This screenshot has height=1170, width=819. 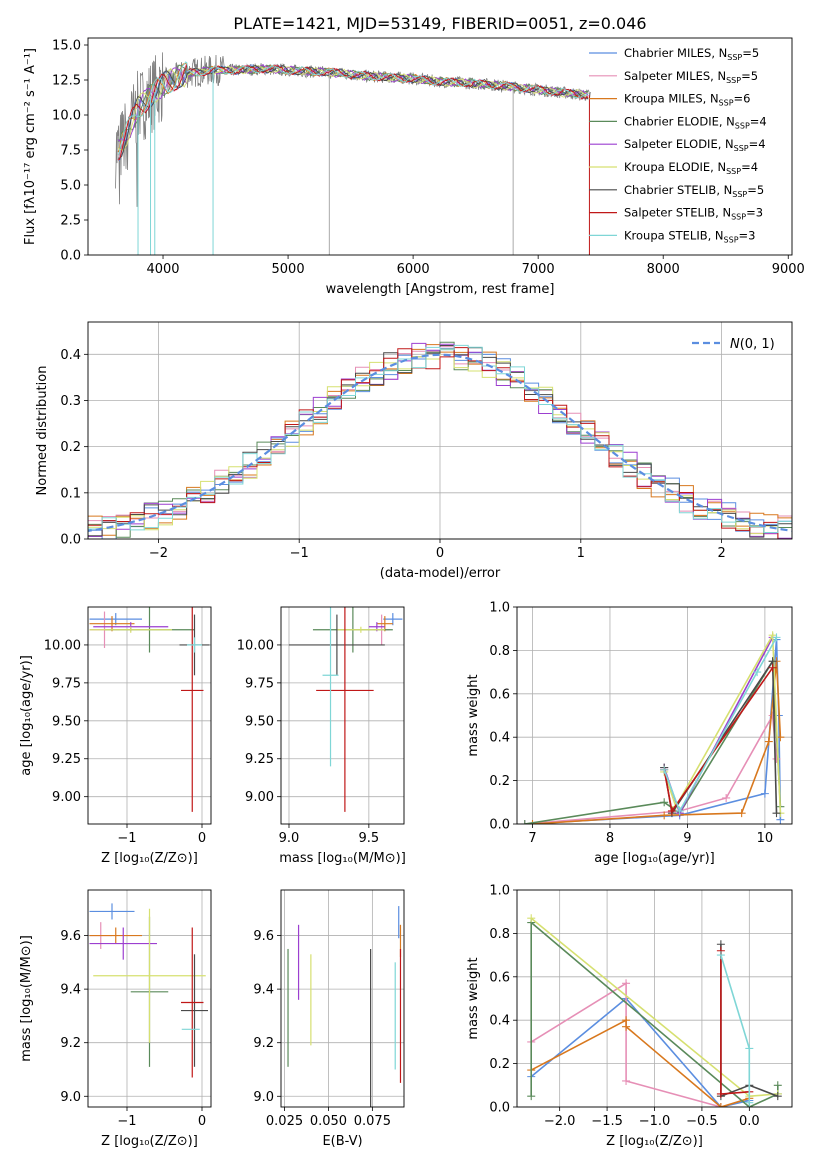 What do you see at coordinates (752, 344) in the screenshot?
I see `legend-label: N(0, 1)` at bounding box center [752, 344].